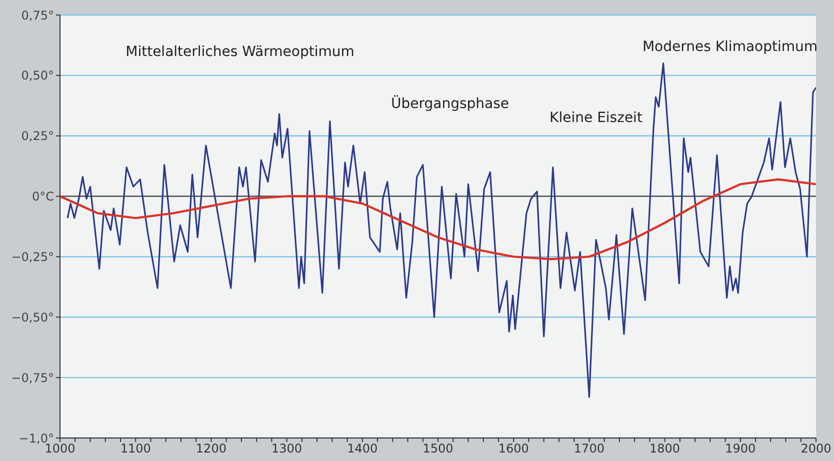 The height and width of the screenshot is (461, 834). Describe the element at coordinates (37, 75) in the screenshot. I see `y-tick-label: 0,50°` at that location.